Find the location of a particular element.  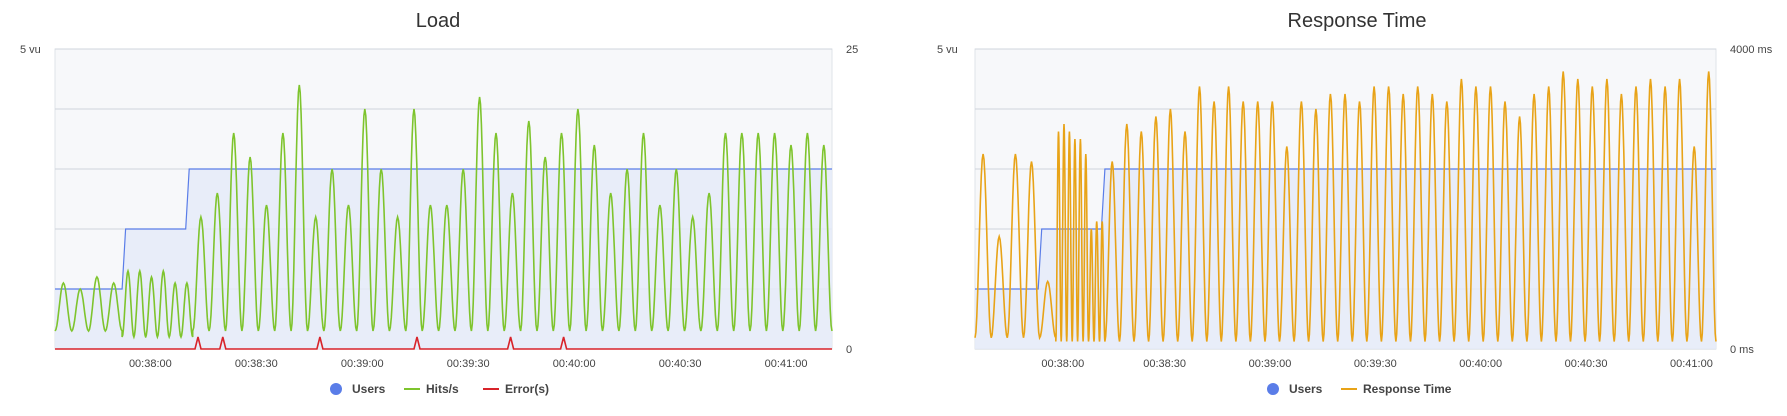

legend: Users Response Time is located at coordinates (1359, 389).